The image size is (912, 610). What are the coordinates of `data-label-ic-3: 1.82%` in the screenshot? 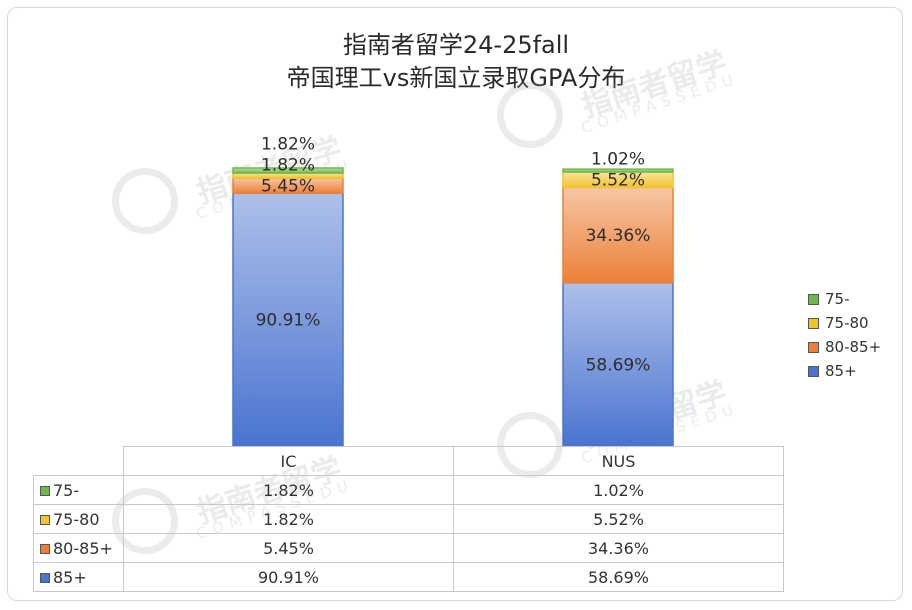 It's located at (288, 145).